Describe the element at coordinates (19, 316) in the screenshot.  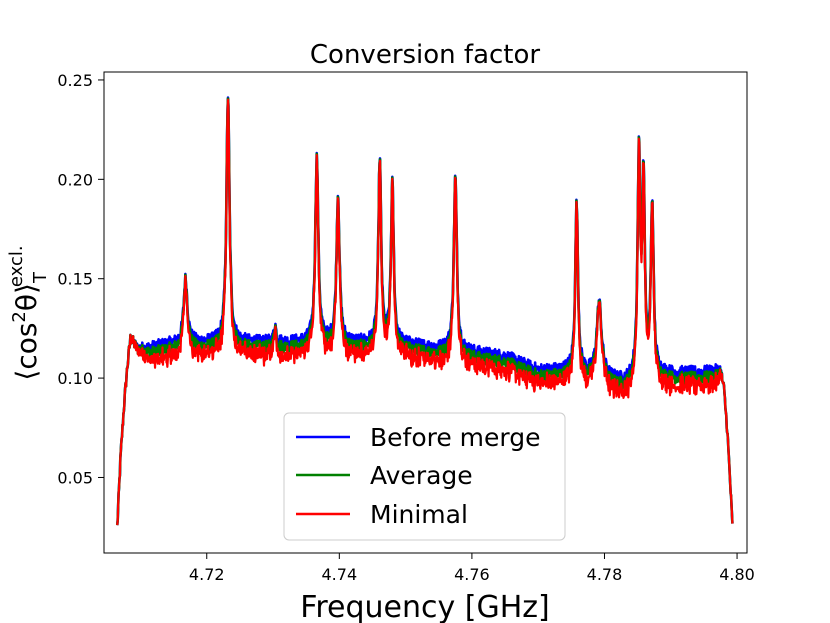
I see `y-label-power: 2` at that location.